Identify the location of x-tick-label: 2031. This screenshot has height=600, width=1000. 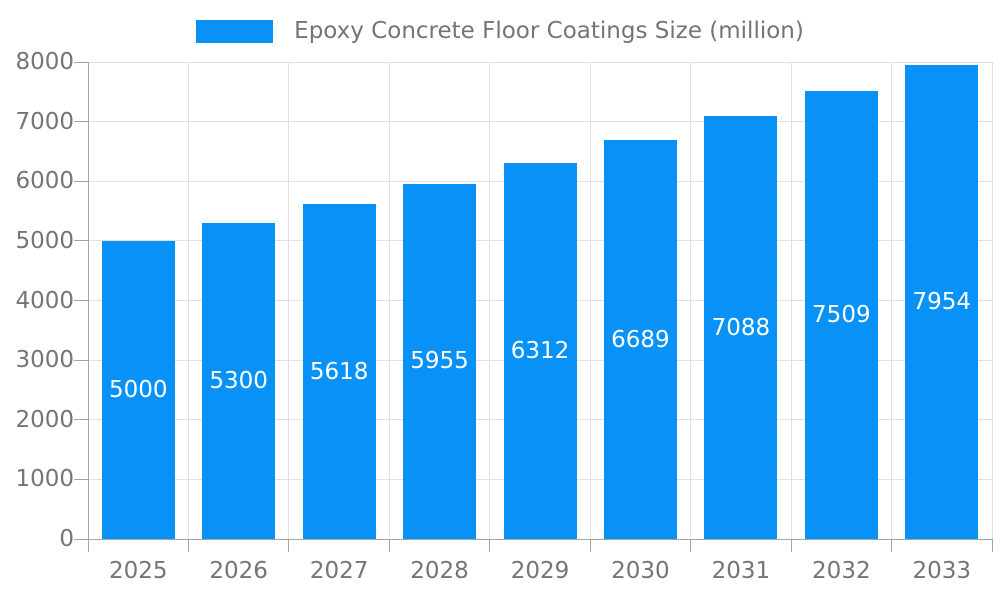
(741, 571).